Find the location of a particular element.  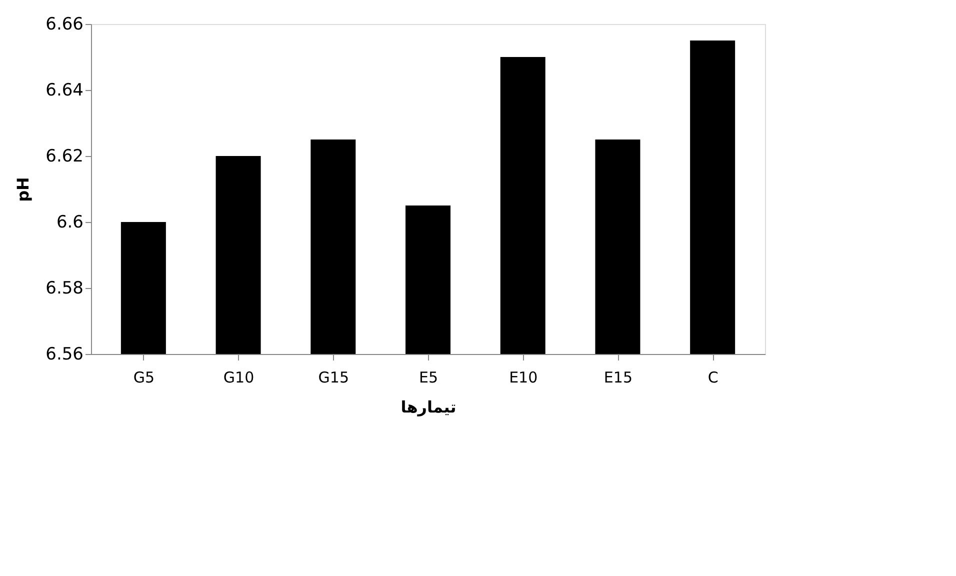

y-axis-title: pH is located at coordinates (23, 189).